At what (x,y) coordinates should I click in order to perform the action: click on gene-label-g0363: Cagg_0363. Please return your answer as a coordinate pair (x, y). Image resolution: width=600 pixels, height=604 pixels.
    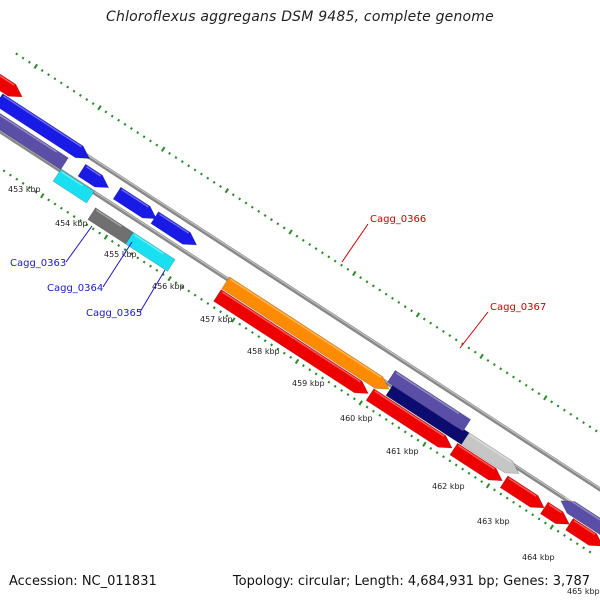
    Looking at the image, I should click on (38, 263).